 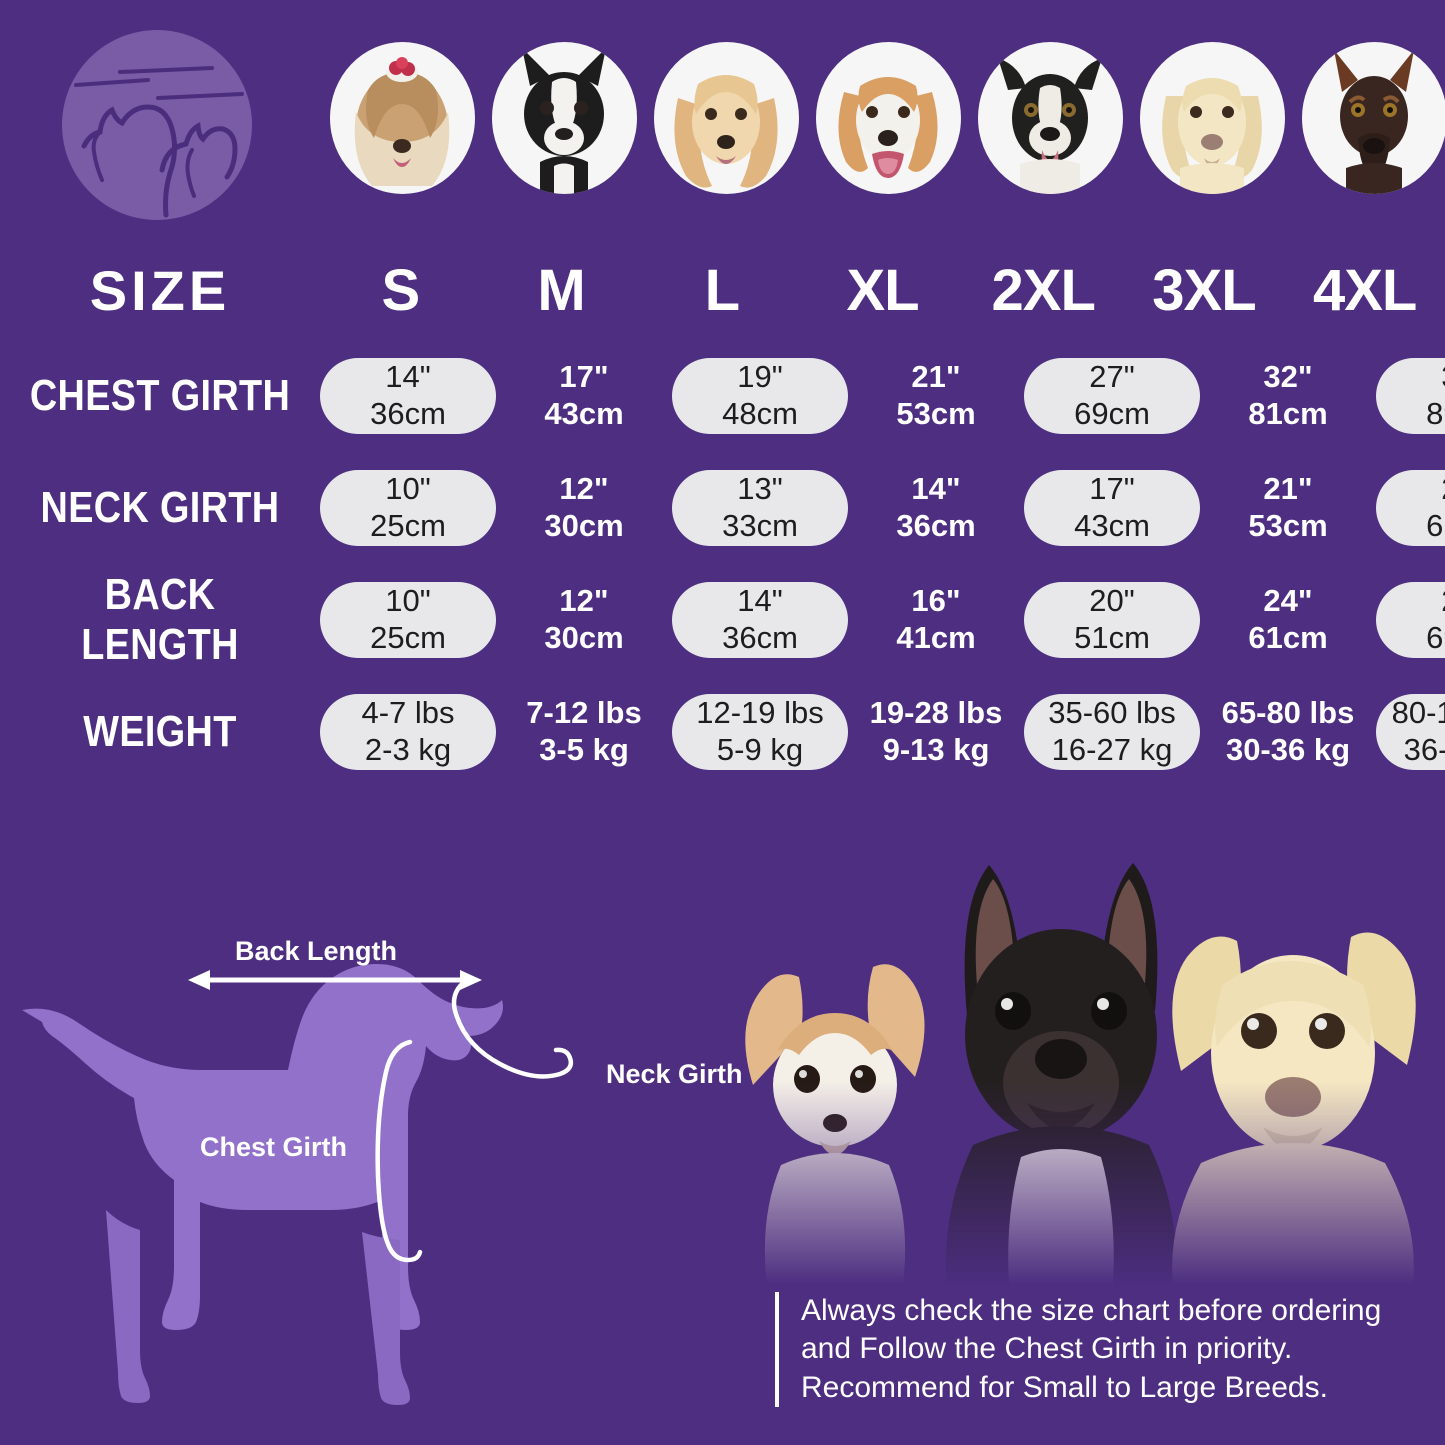 What do you see at coordinates (1373, 118) in the screenshot?
I see `doberman-portrait-icon` at bounding box center [1373, 118].